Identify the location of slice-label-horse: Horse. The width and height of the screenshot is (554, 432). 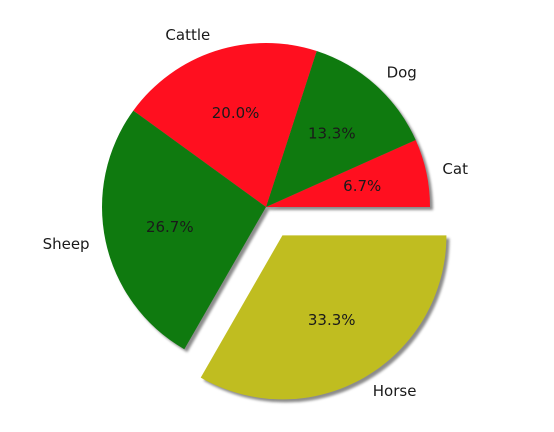
(395, 391).